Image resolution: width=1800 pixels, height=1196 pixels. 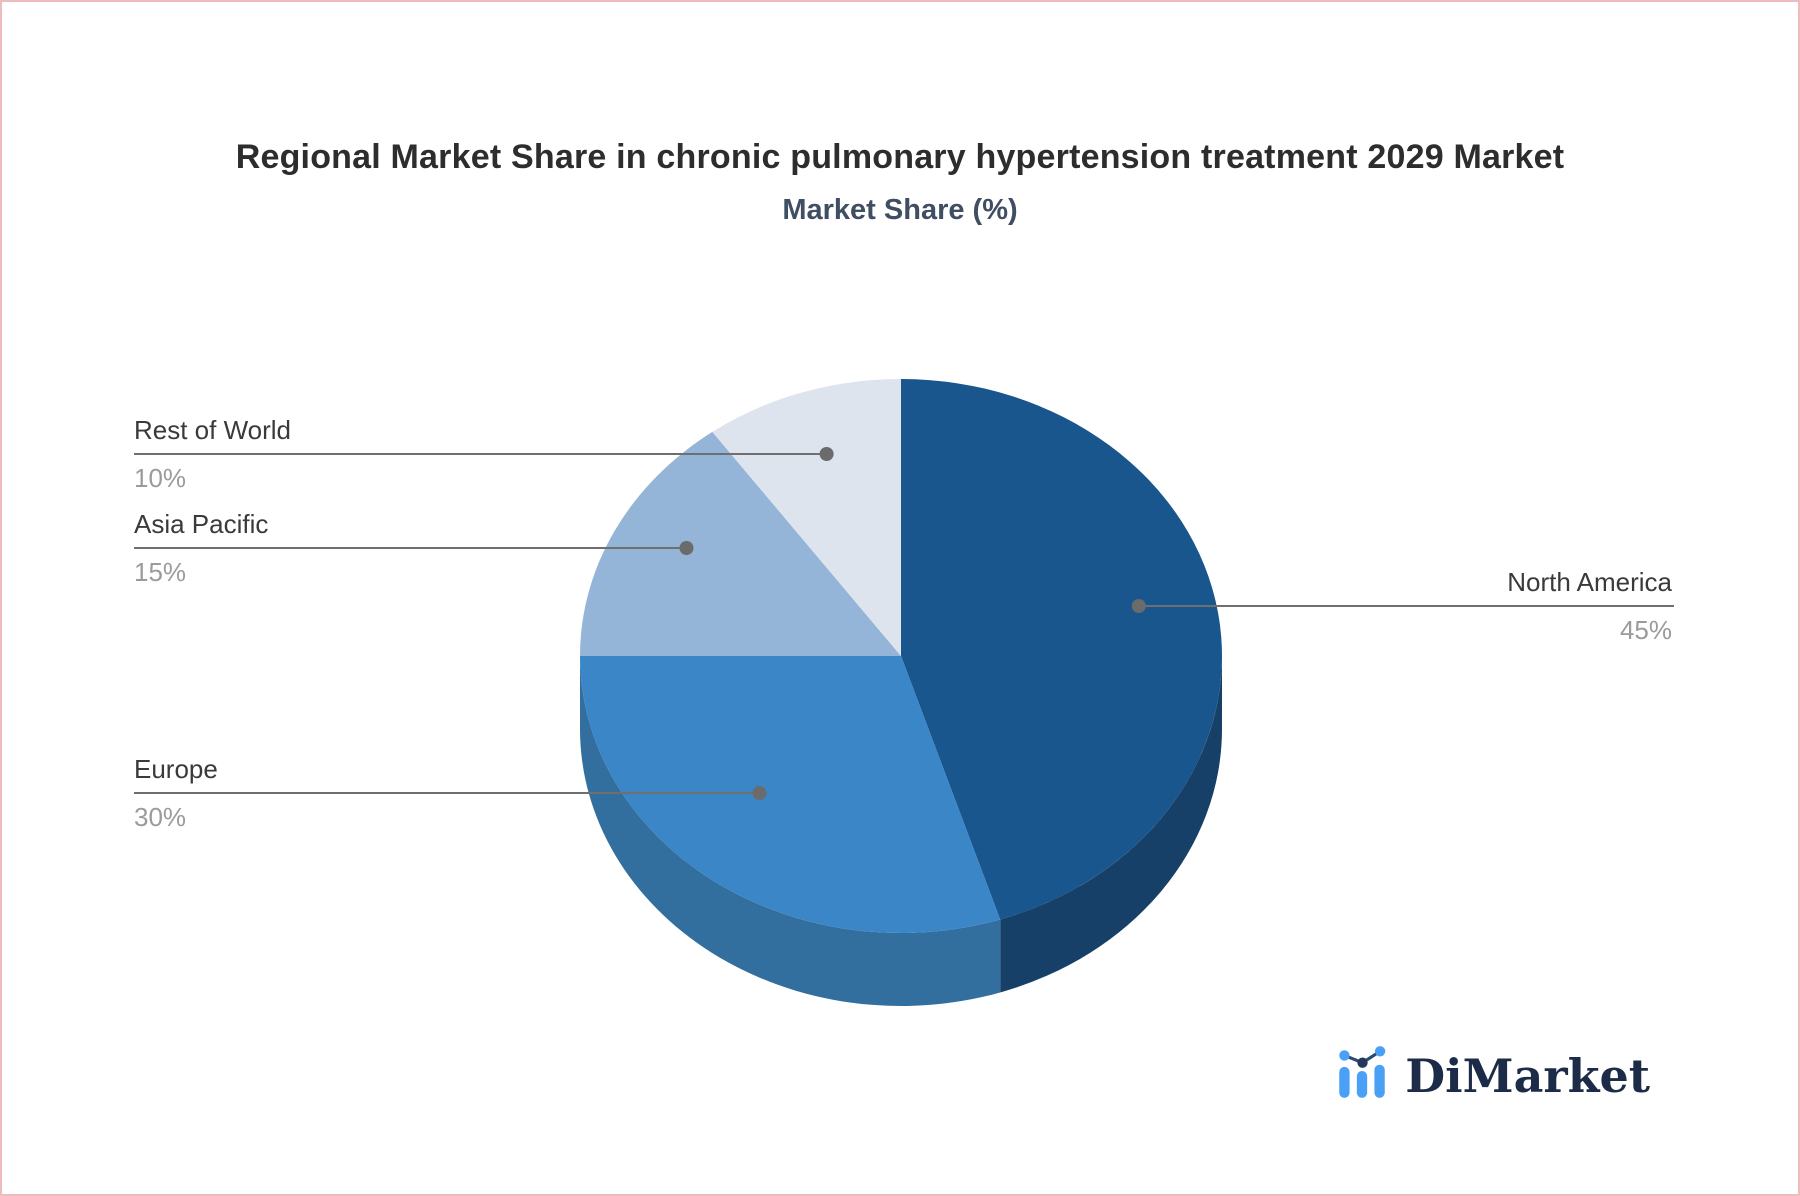 I want to click on callout-asia-pacific: Asia Pacific 15%, so click(x=201, y=548).